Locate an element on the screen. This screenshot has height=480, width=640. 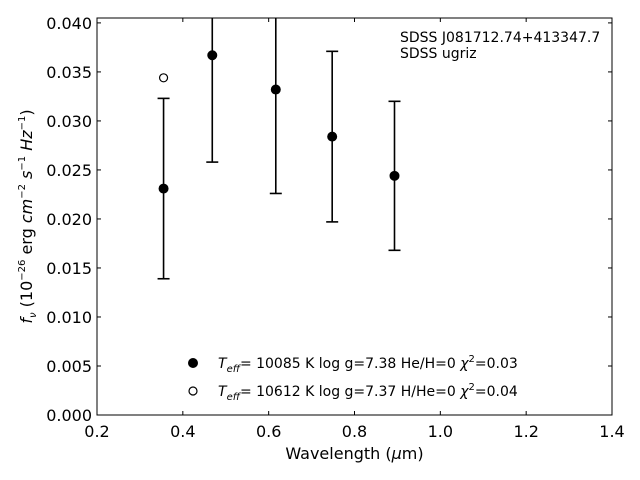
y-tick-label: 0.015 is located at coordinates (69, 268).